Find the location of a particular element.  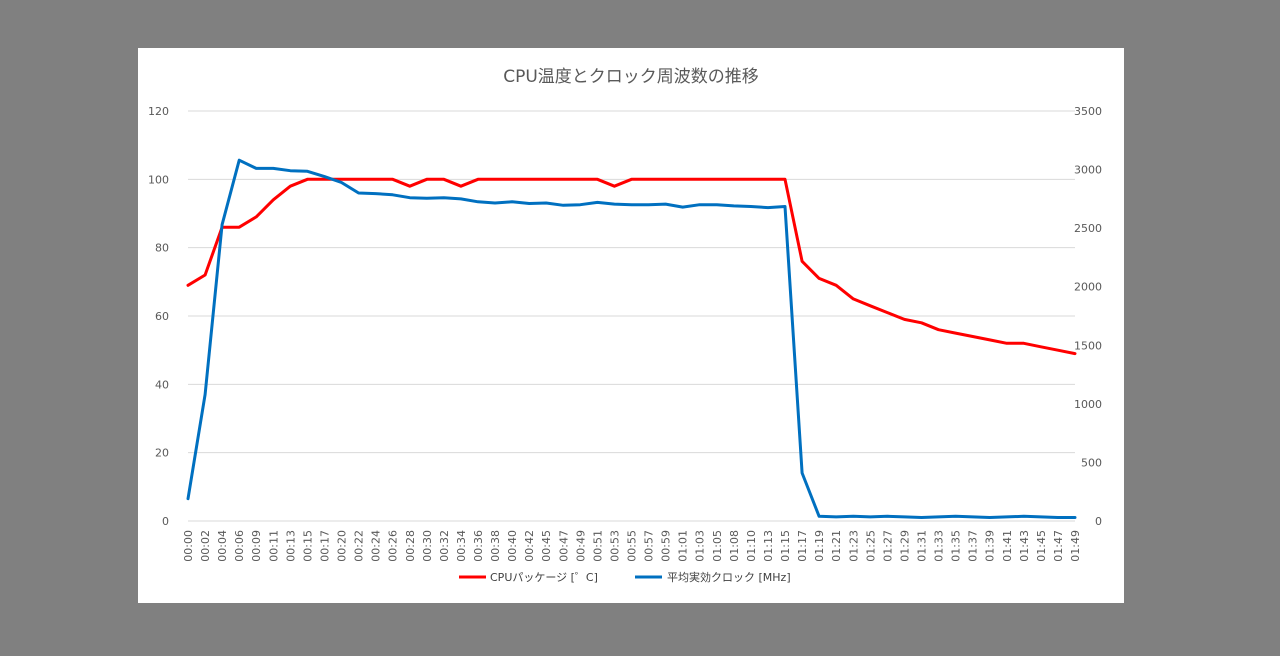

right-tick-label: 3000 is located at coordinates (1088, 170).